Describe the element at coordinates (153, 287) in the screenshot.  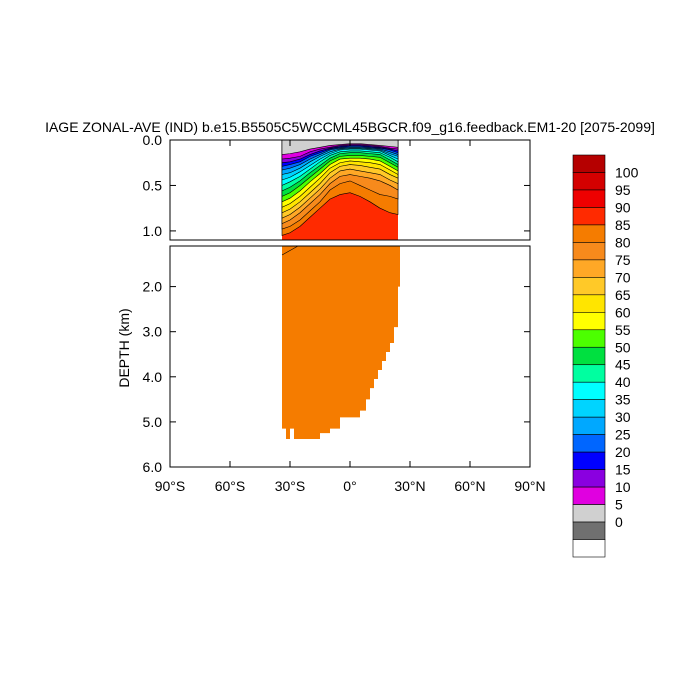
I see `lower-y-tick-label-0: 2.0` at that location.